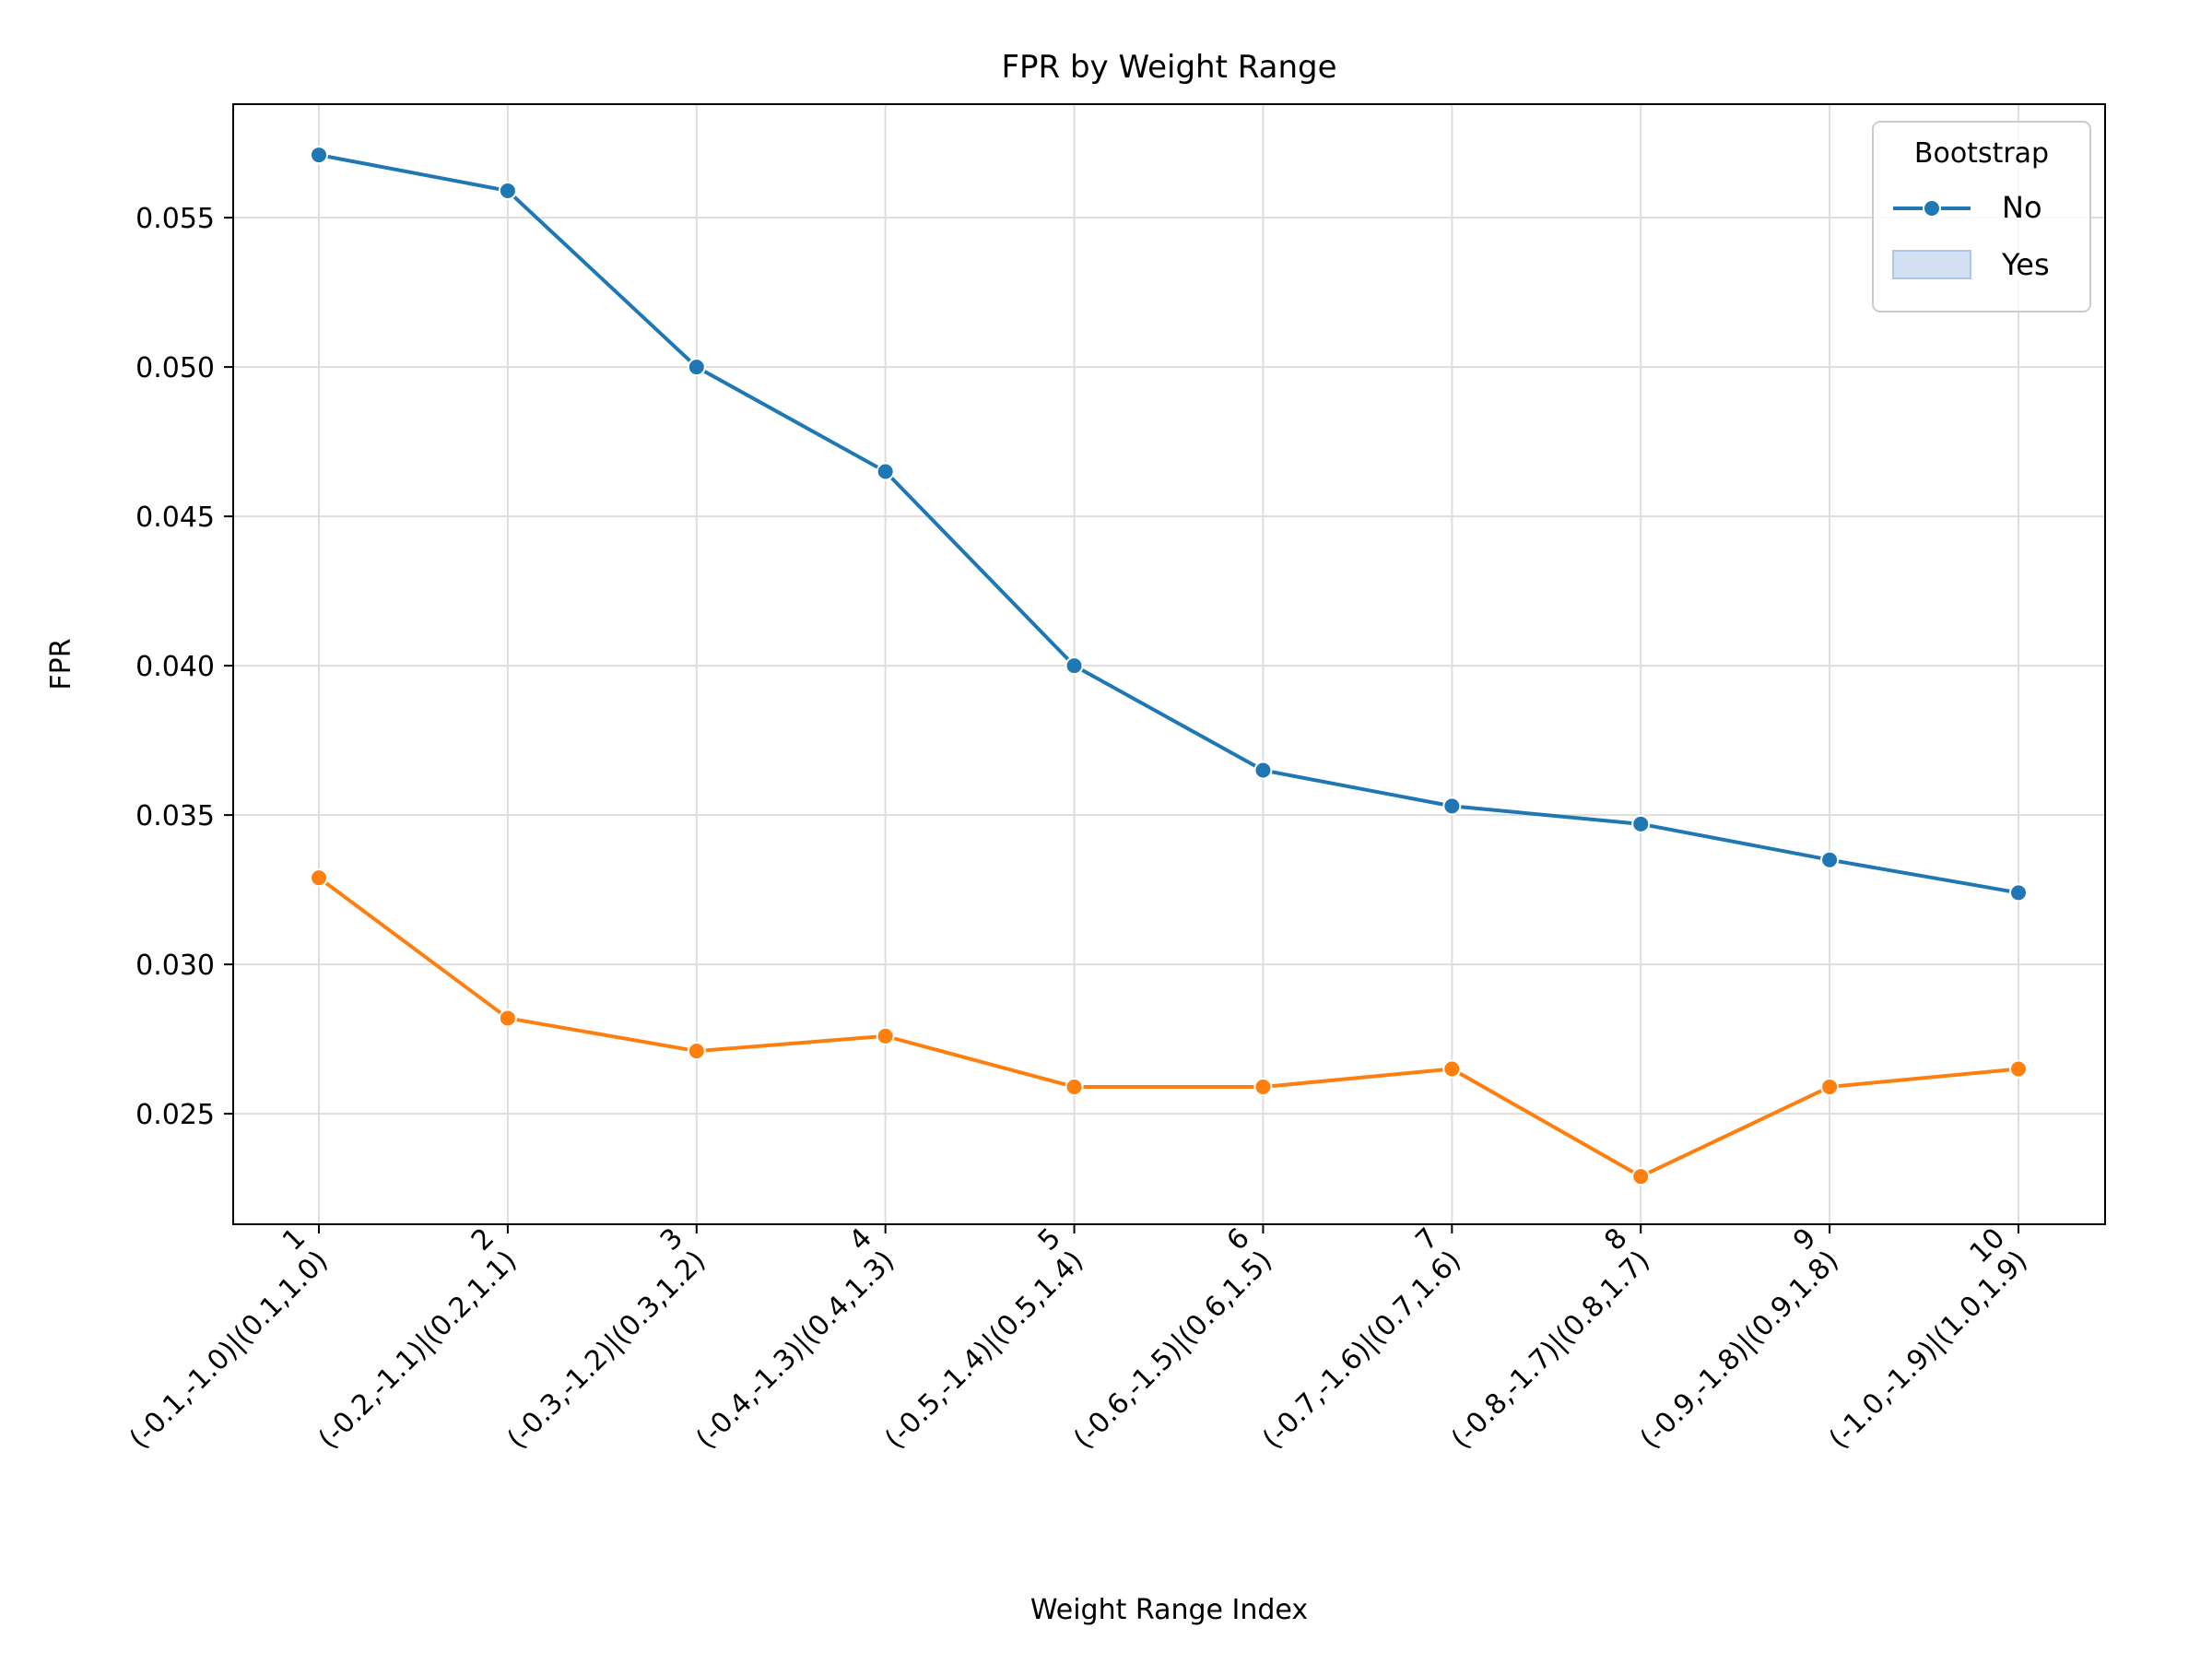  I want to click on legend-marker-swatch, so click(1932, 208).